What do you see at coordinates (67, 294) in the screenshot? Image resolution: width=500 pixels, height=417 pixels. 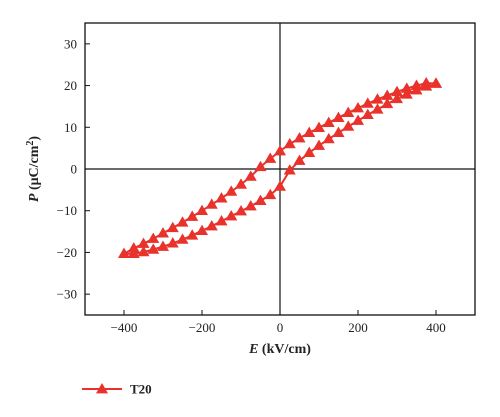 I see `y-tick-label: −30` at bounding box center [67, 294].